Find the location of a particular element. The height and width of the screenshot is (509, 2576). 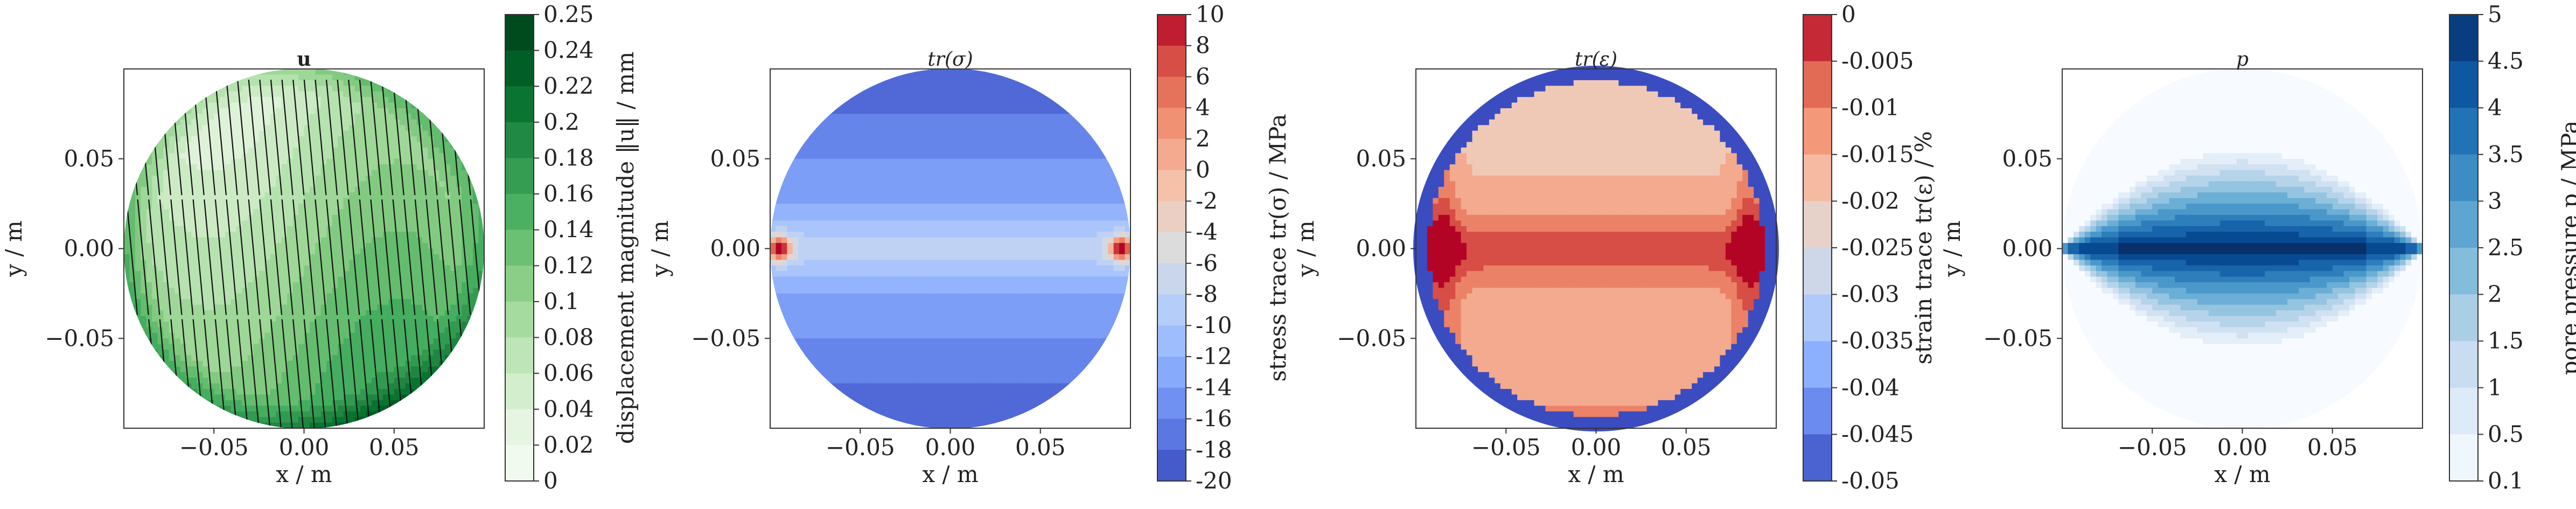

colorbar-tick-label: -20 is located at coordinates (1214, 481).